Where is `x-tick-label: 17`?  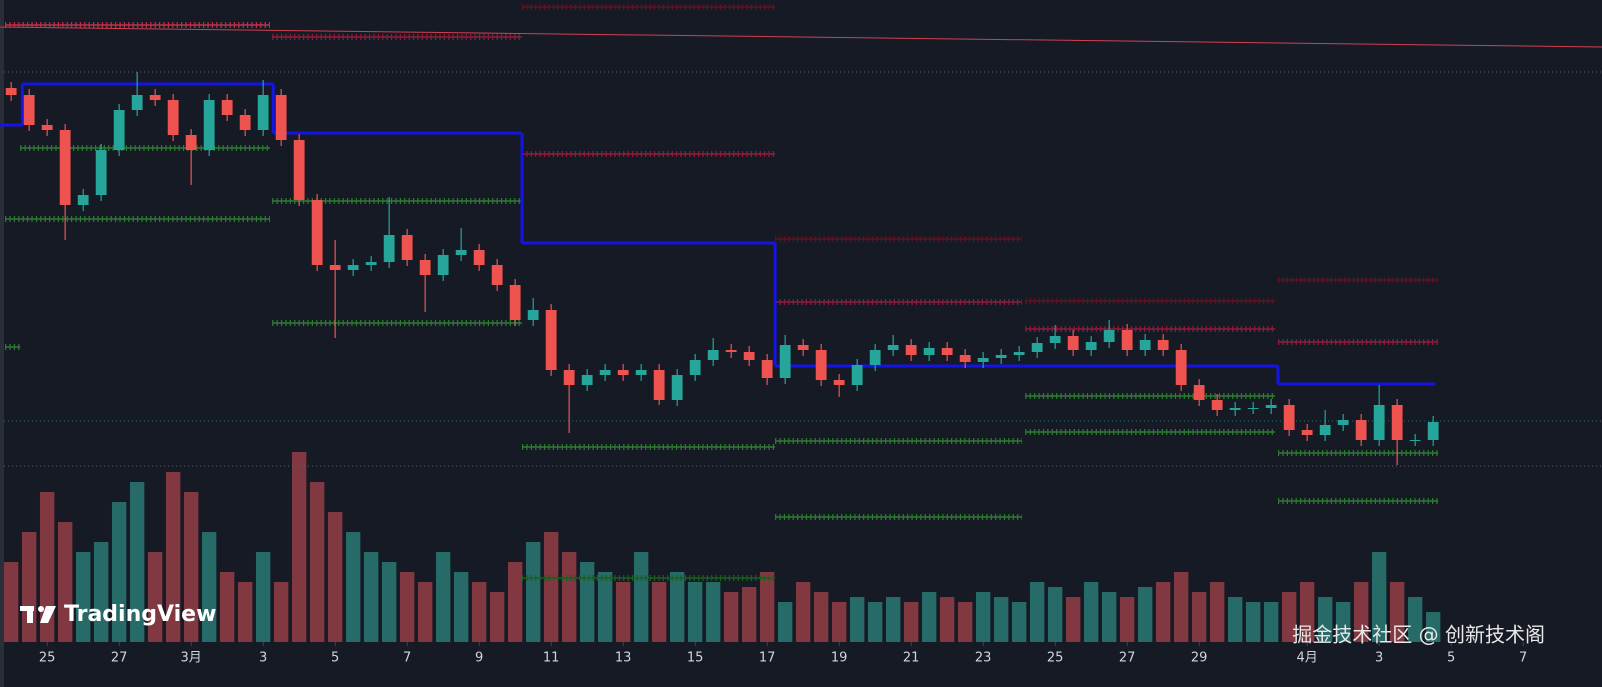 x-tick-label: 17 is located at coordinates (767, 658).